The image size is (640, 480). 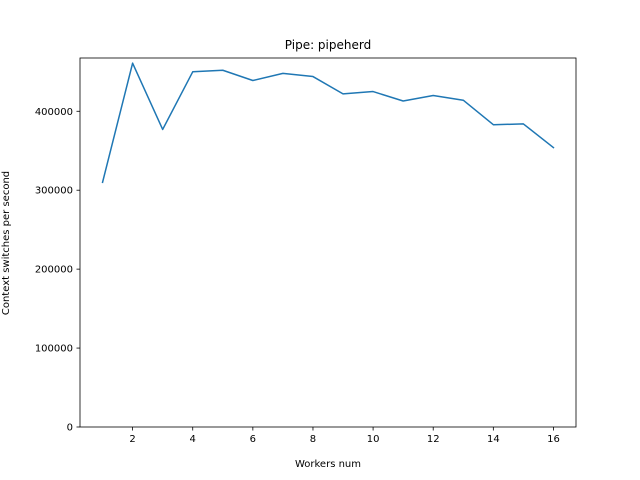 I want to click on x-tick-label: 2, so click(x=132, y=439).